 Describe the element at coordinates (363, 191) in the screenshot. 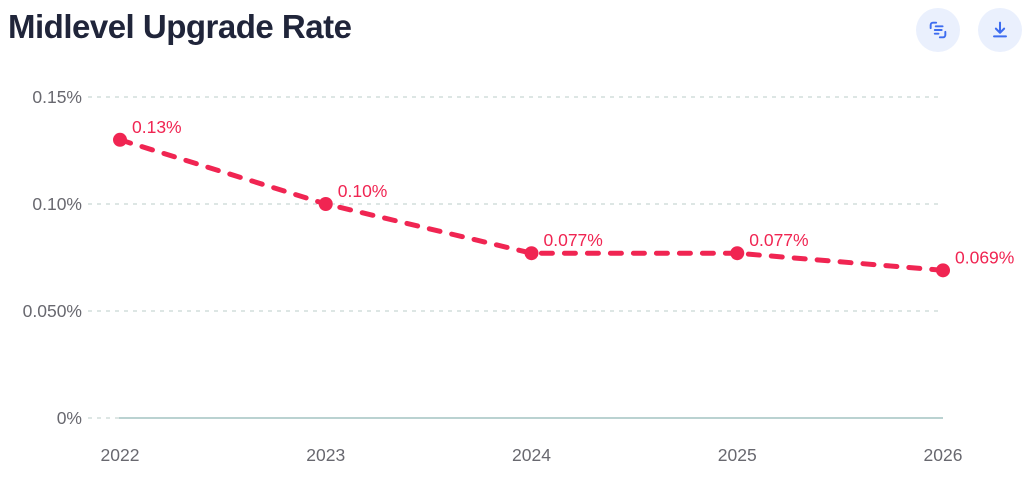

I see `data-point-label: 0.10%` at that location.